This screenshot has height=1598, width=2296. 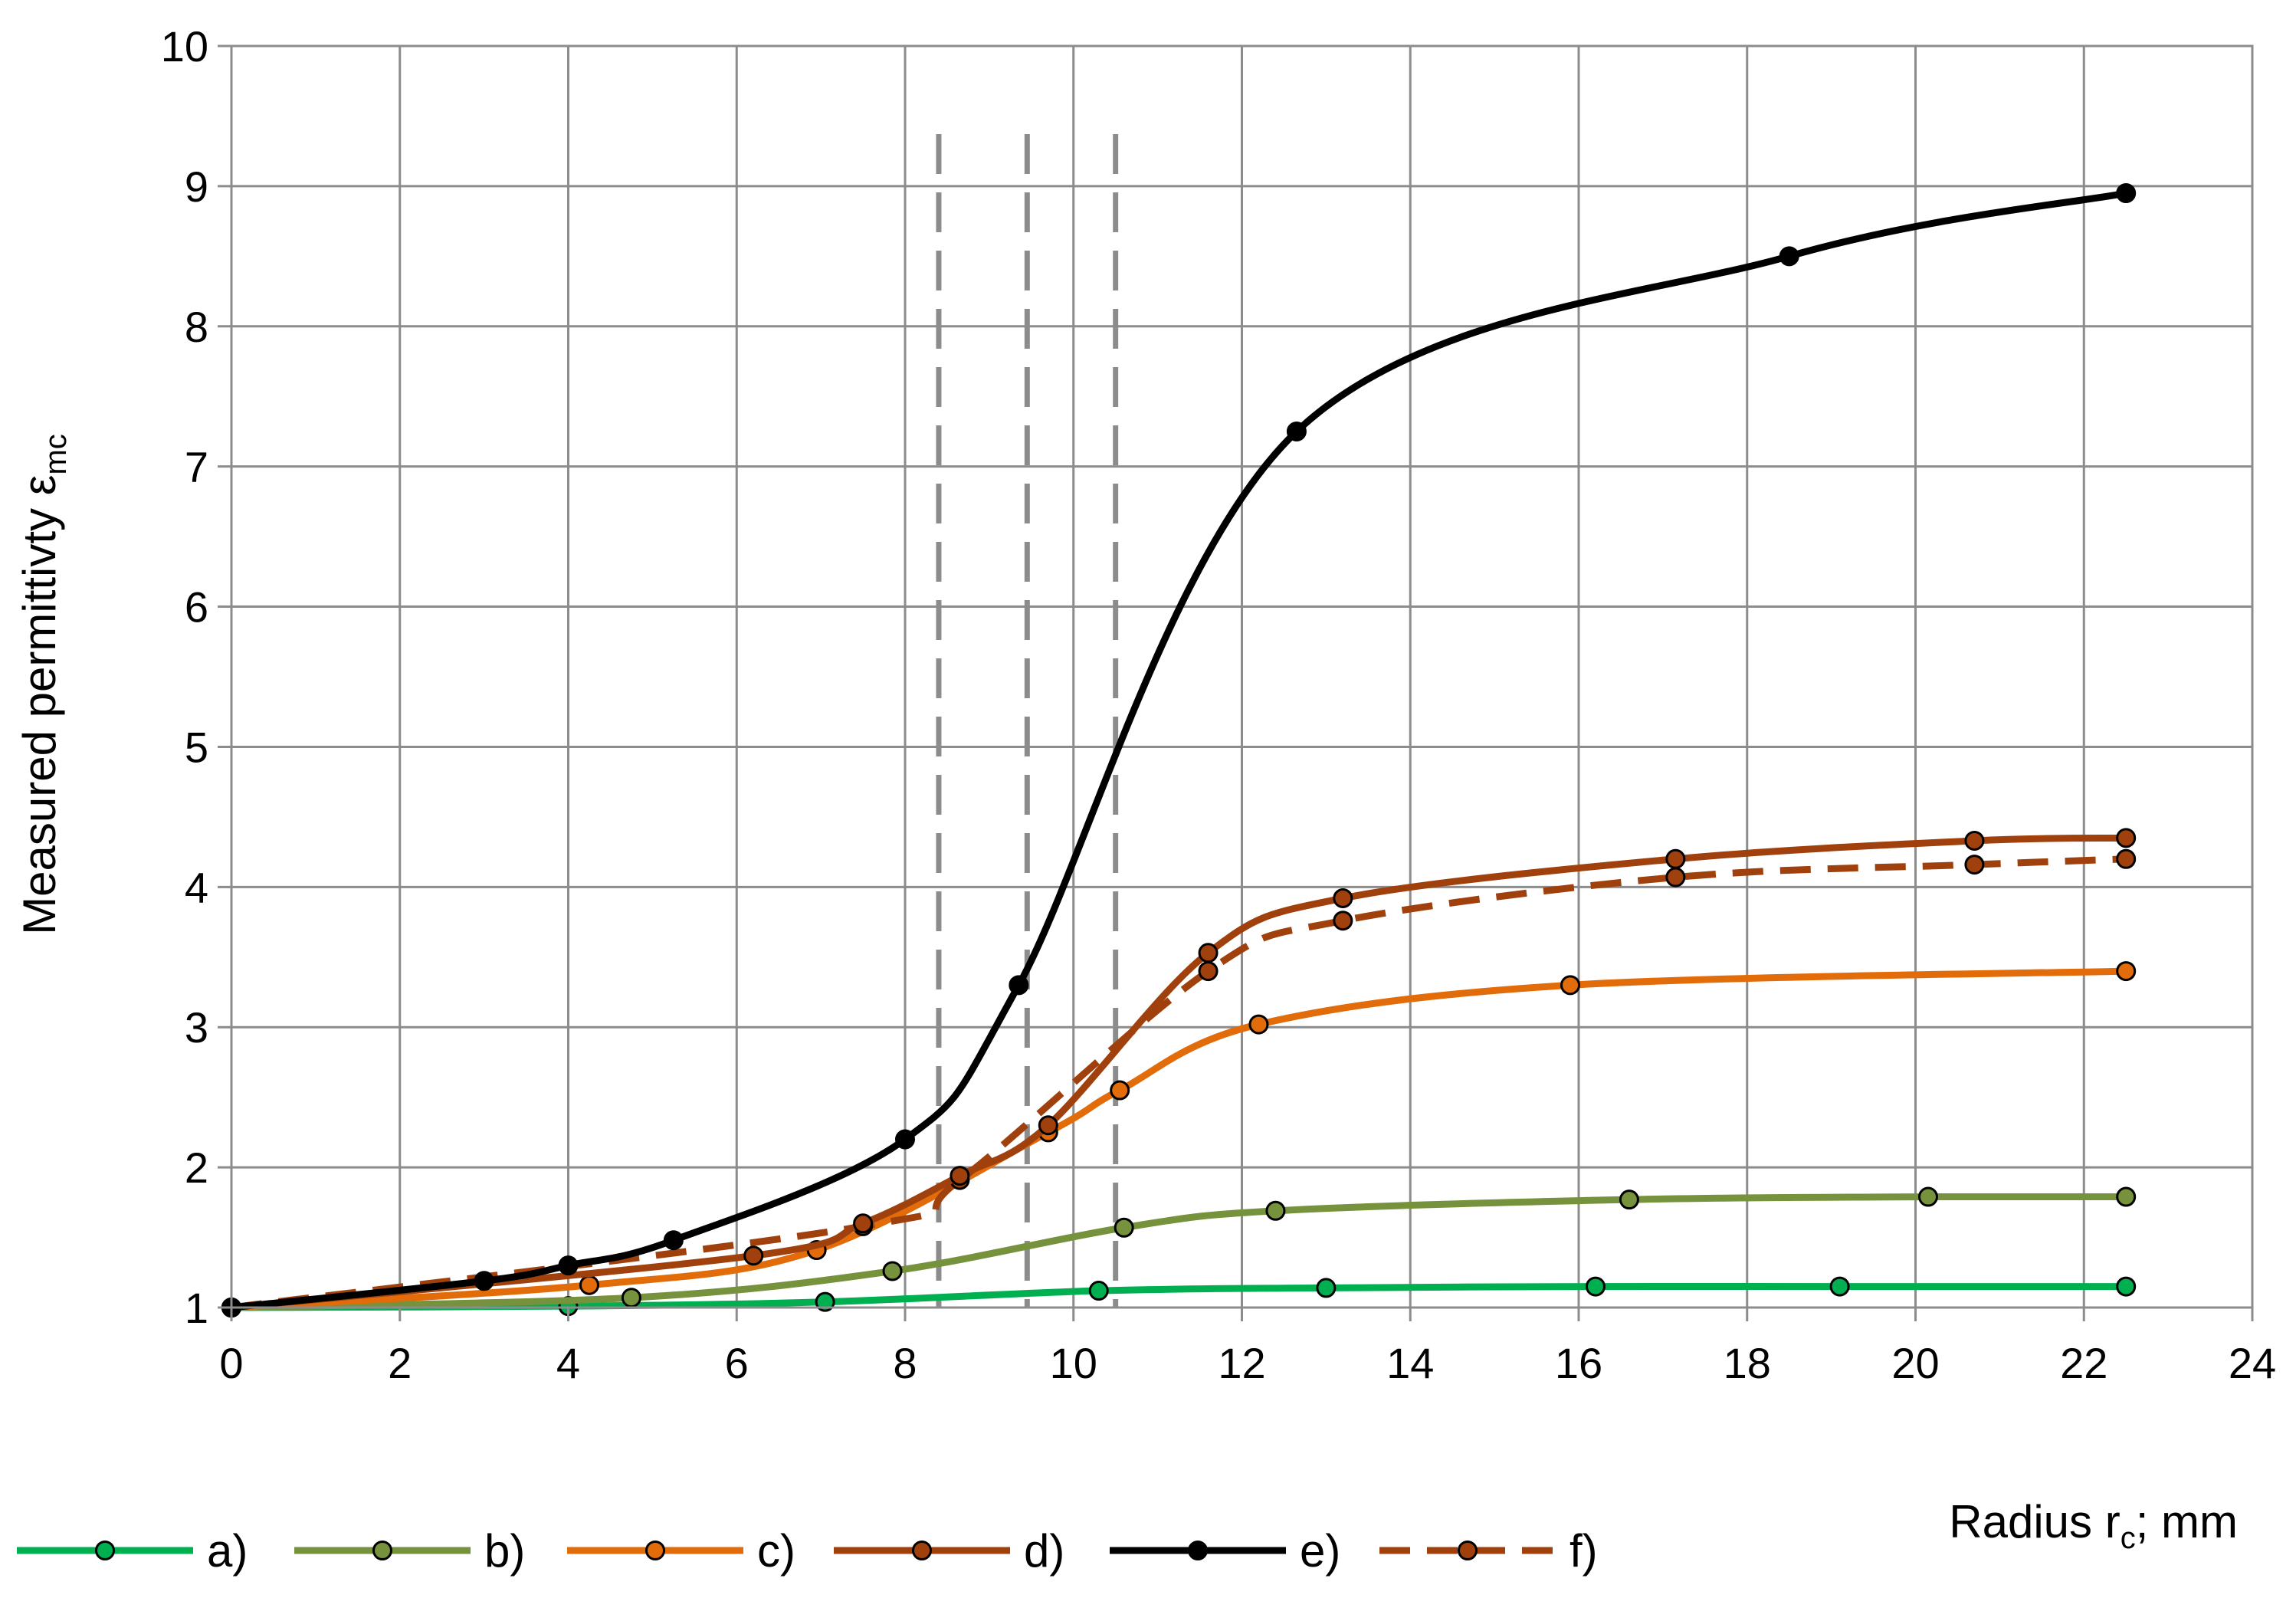 I want to click on series-line-a, so click(x=1179, y=1296).